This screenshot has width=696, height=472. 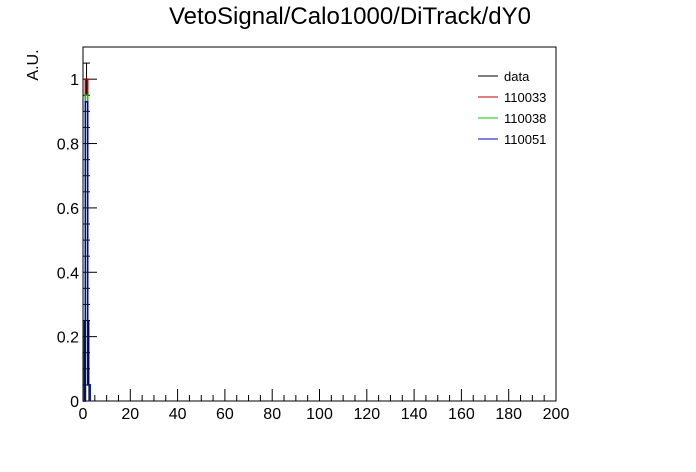 What do you see at coordinates (414, 414) in the screenshot?
I see `x-tick-label: 140` at bounding box center [414, 414].